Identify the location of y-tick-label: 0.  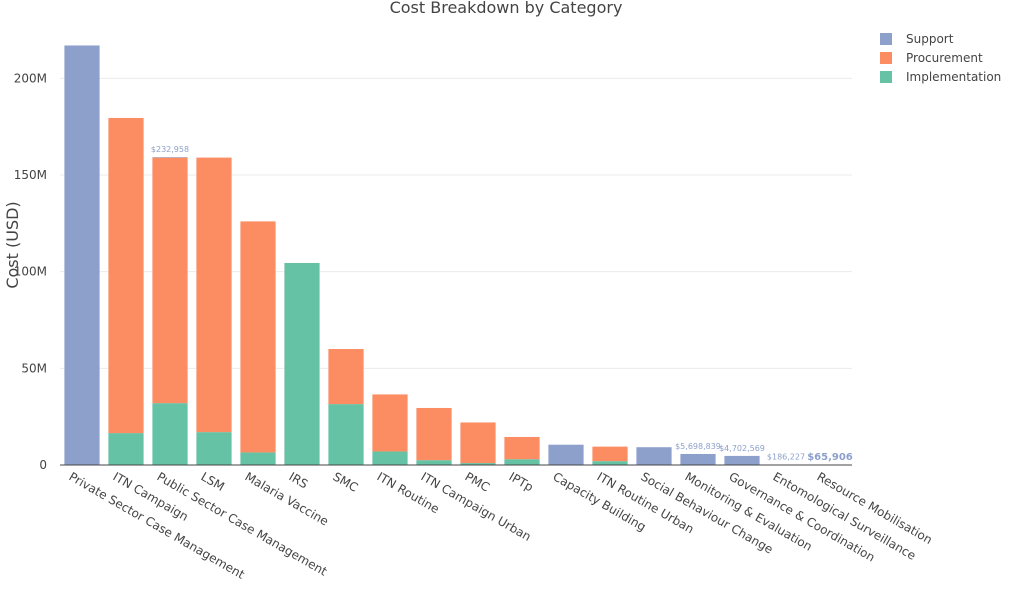
(43, 465).